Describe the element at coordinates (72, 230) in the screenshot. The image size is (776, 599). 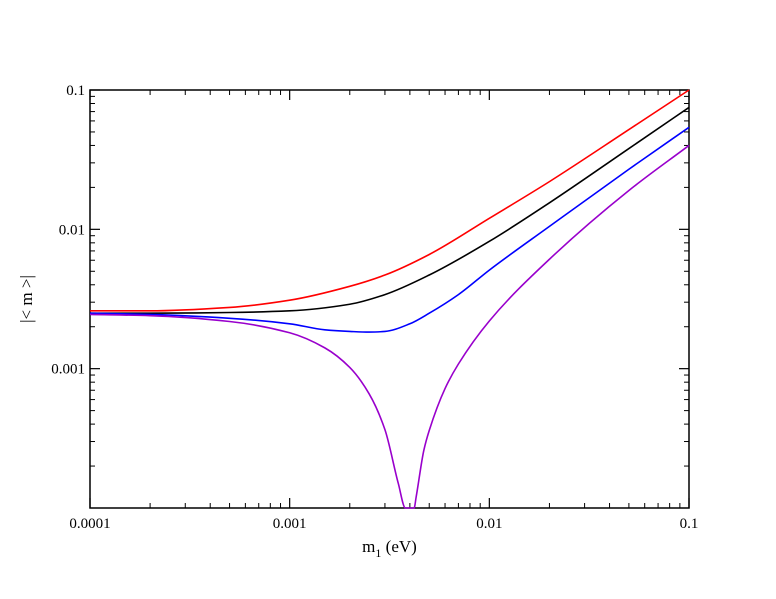
I see `y-tick-label: 0.01` at that location.